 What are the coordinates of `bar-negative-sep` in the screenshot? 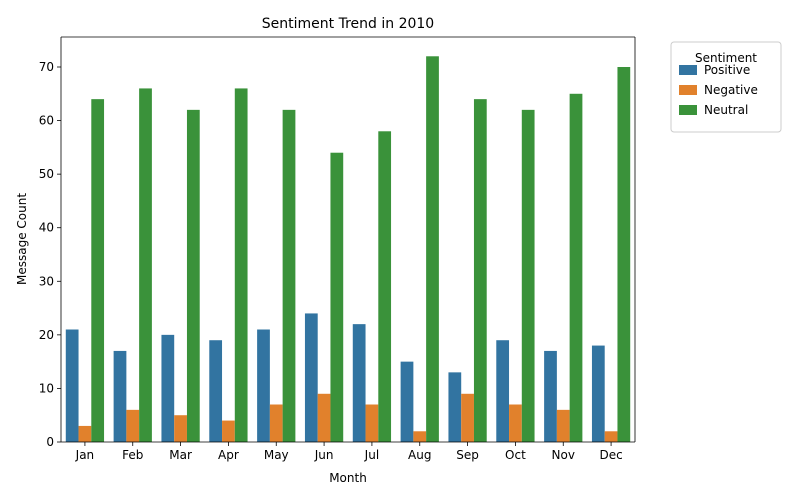 It's located at (467, 417).